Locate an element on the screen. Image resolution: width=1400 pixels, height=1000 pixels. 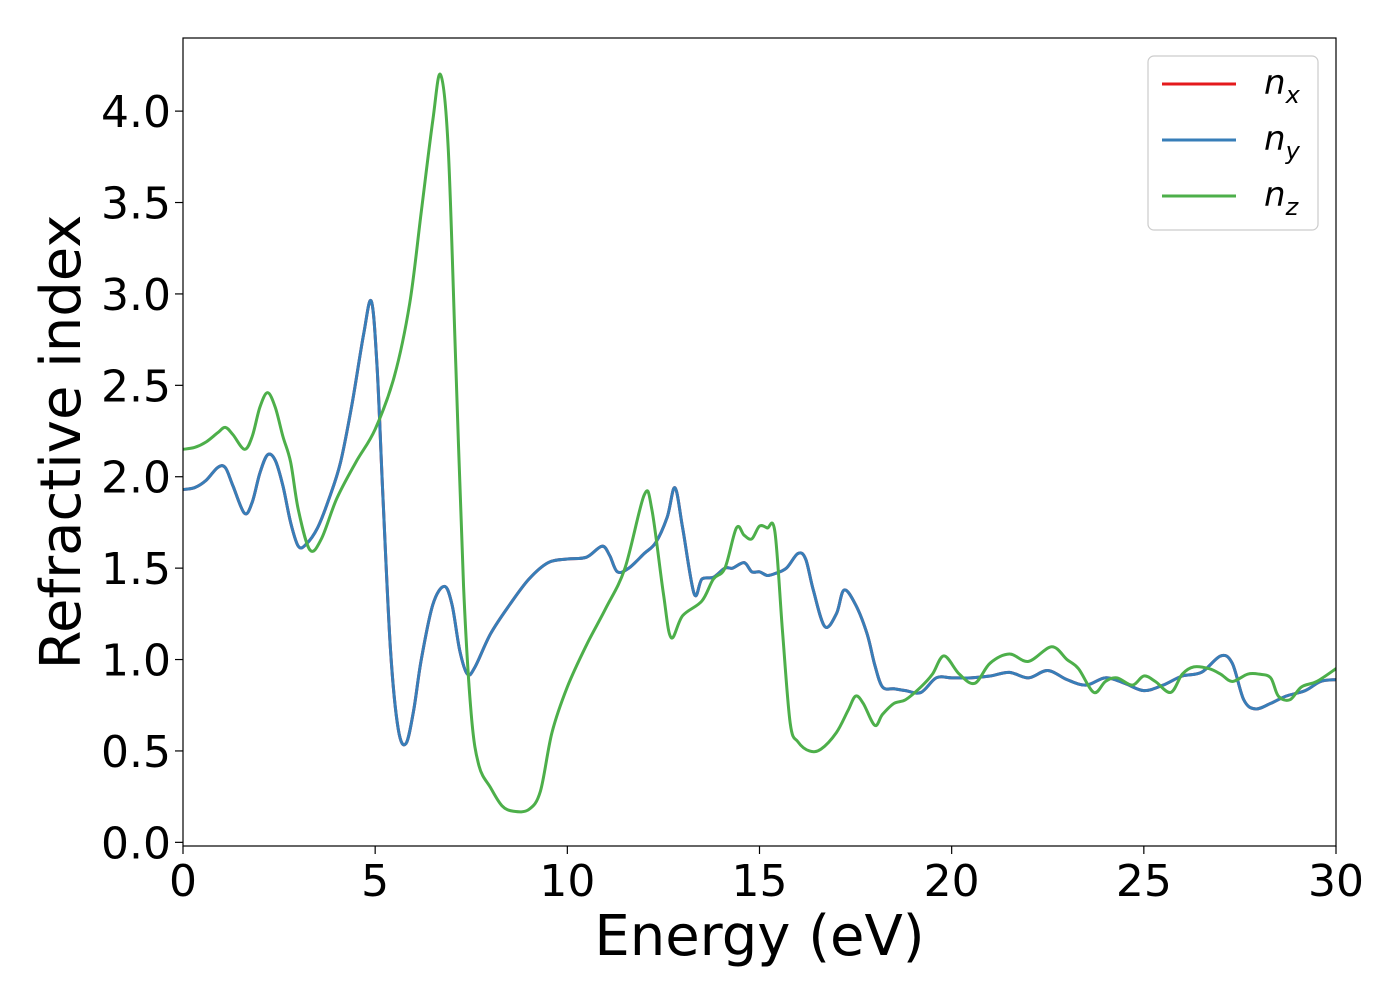
legend-label-nz: nz is located at coordinates (1282, 198).